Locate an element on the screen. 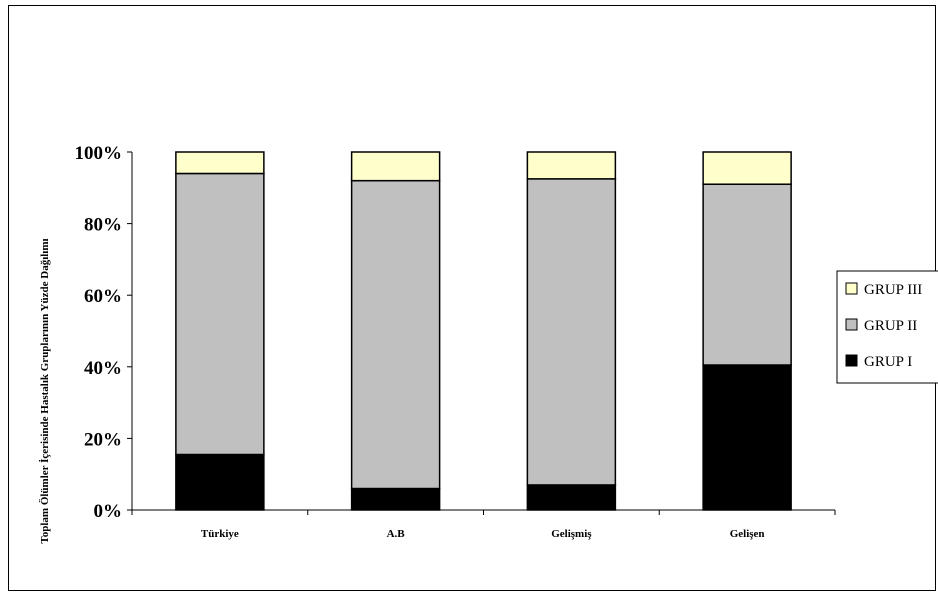 This screenshot has width=938, height=596. x-category-label: Gelişmiş is located at coordinates (571, 534).